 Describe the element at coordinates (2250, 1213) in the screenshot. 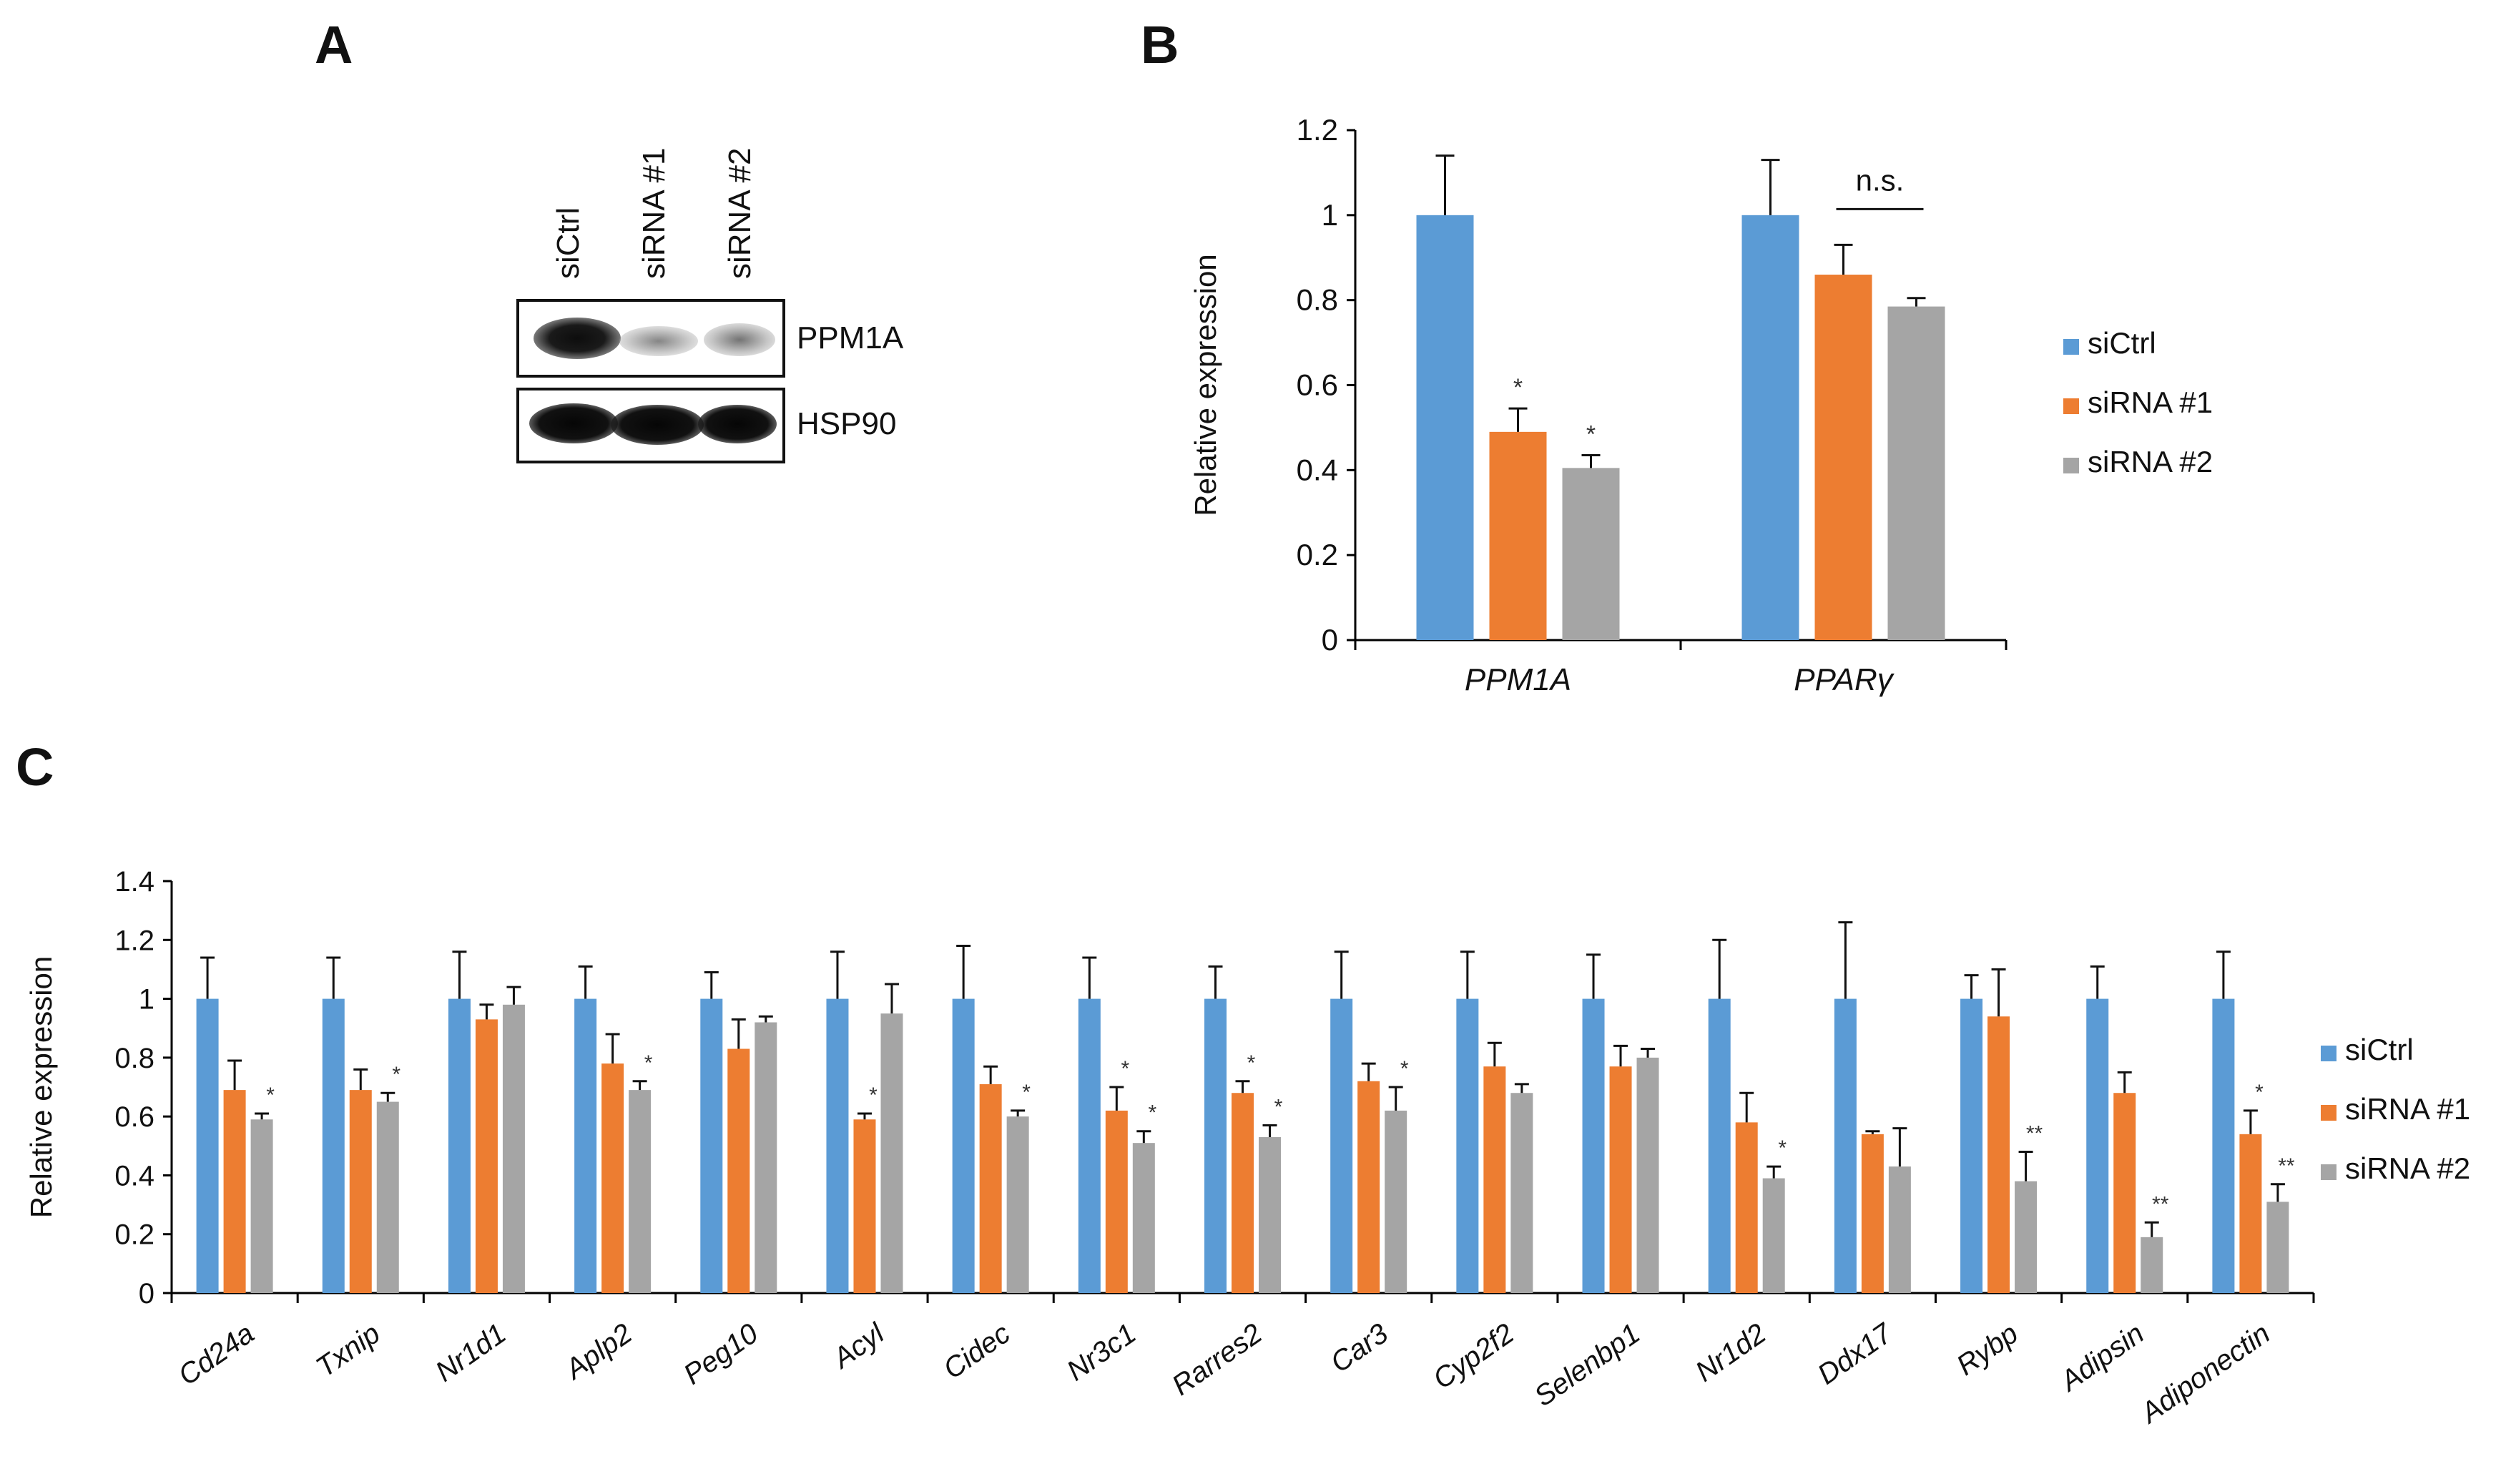

I see `bar-sirna-1-adiponectin` at that location.